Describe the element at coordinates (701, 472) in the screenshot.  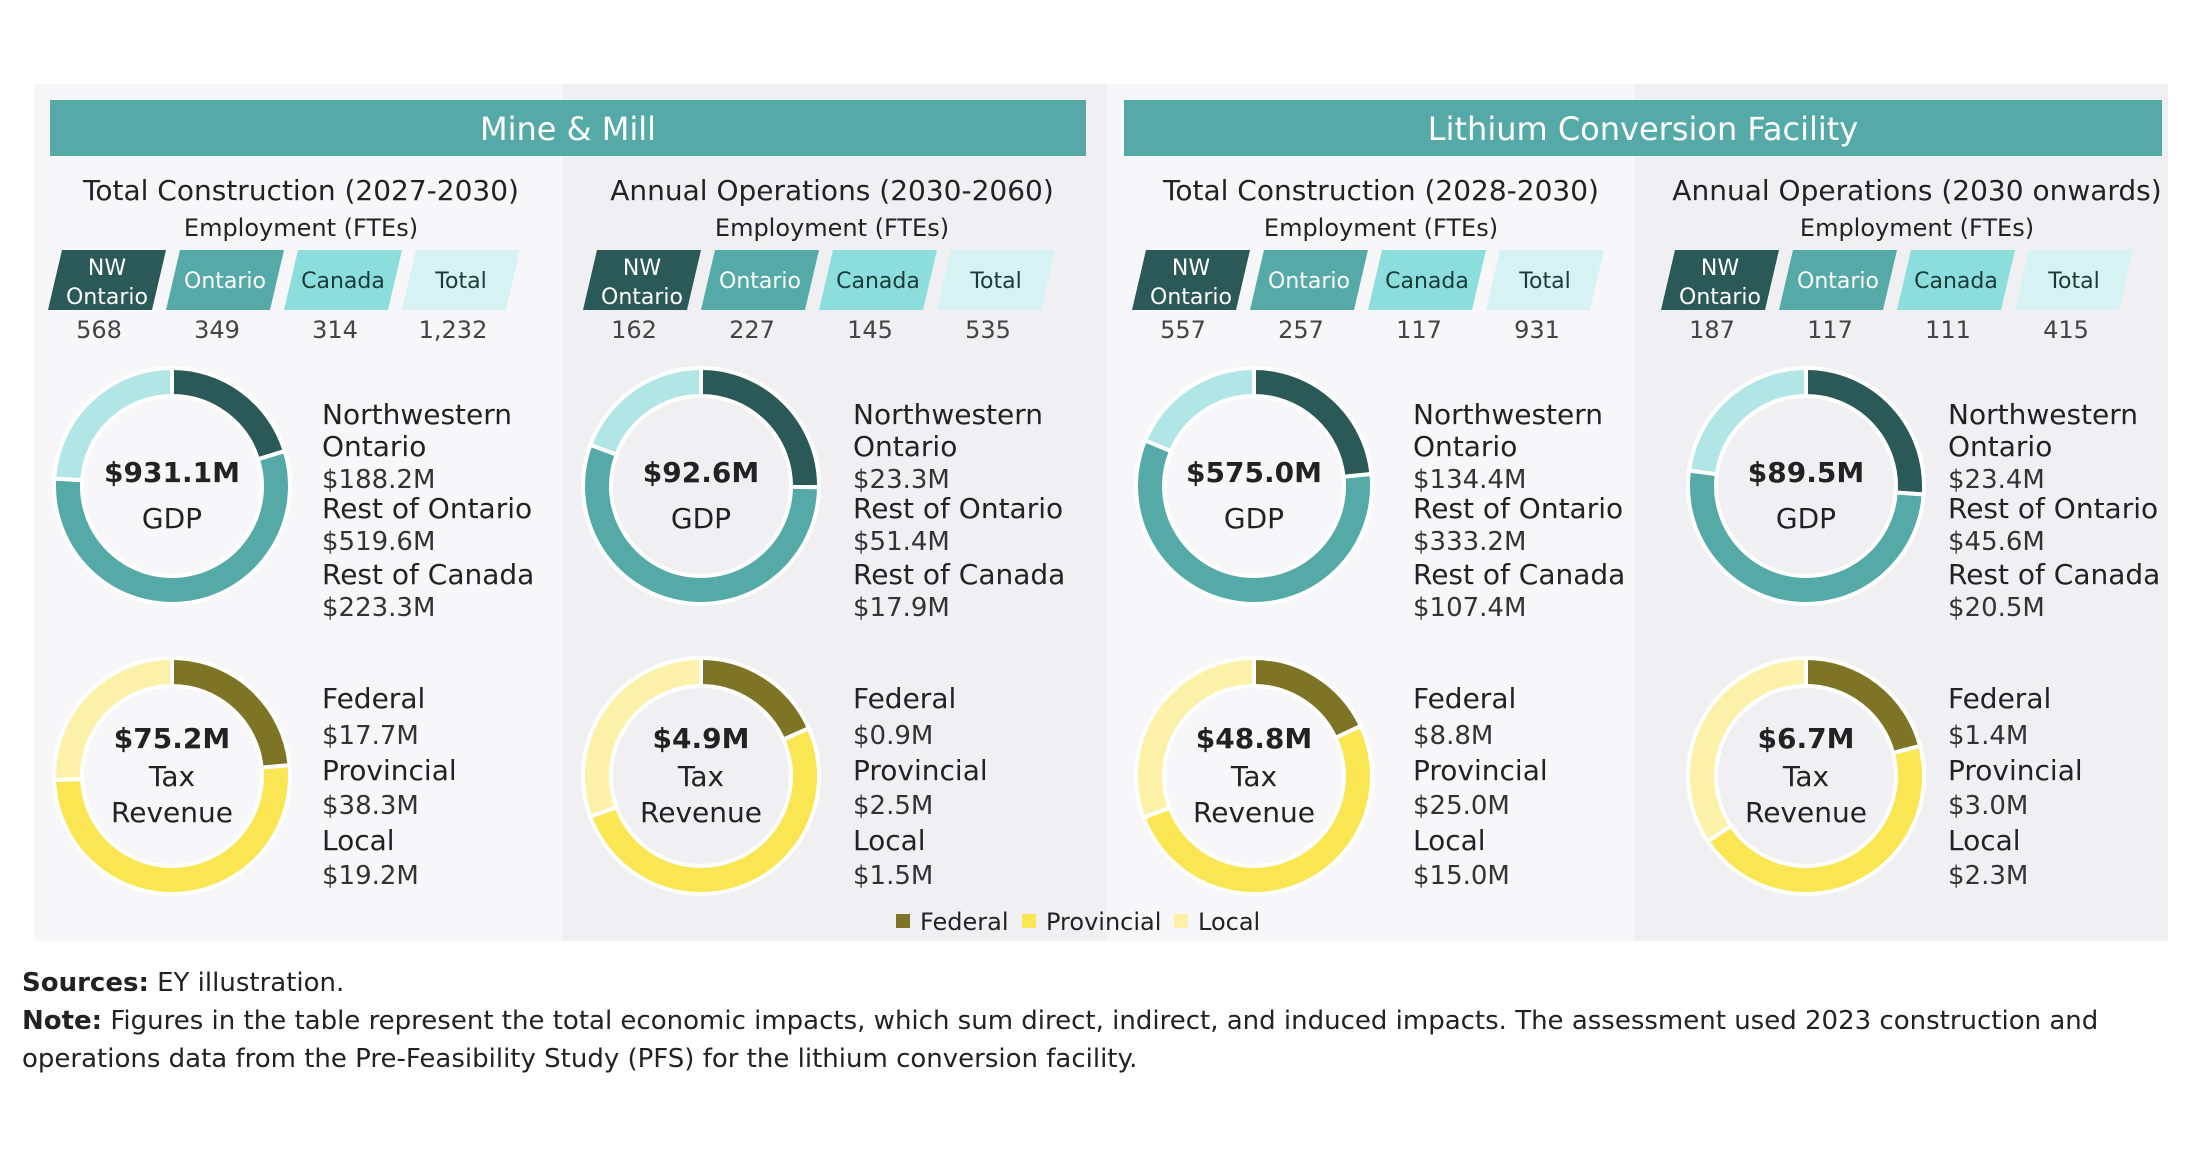
I see `gdp-total: $92.6M` at that location.